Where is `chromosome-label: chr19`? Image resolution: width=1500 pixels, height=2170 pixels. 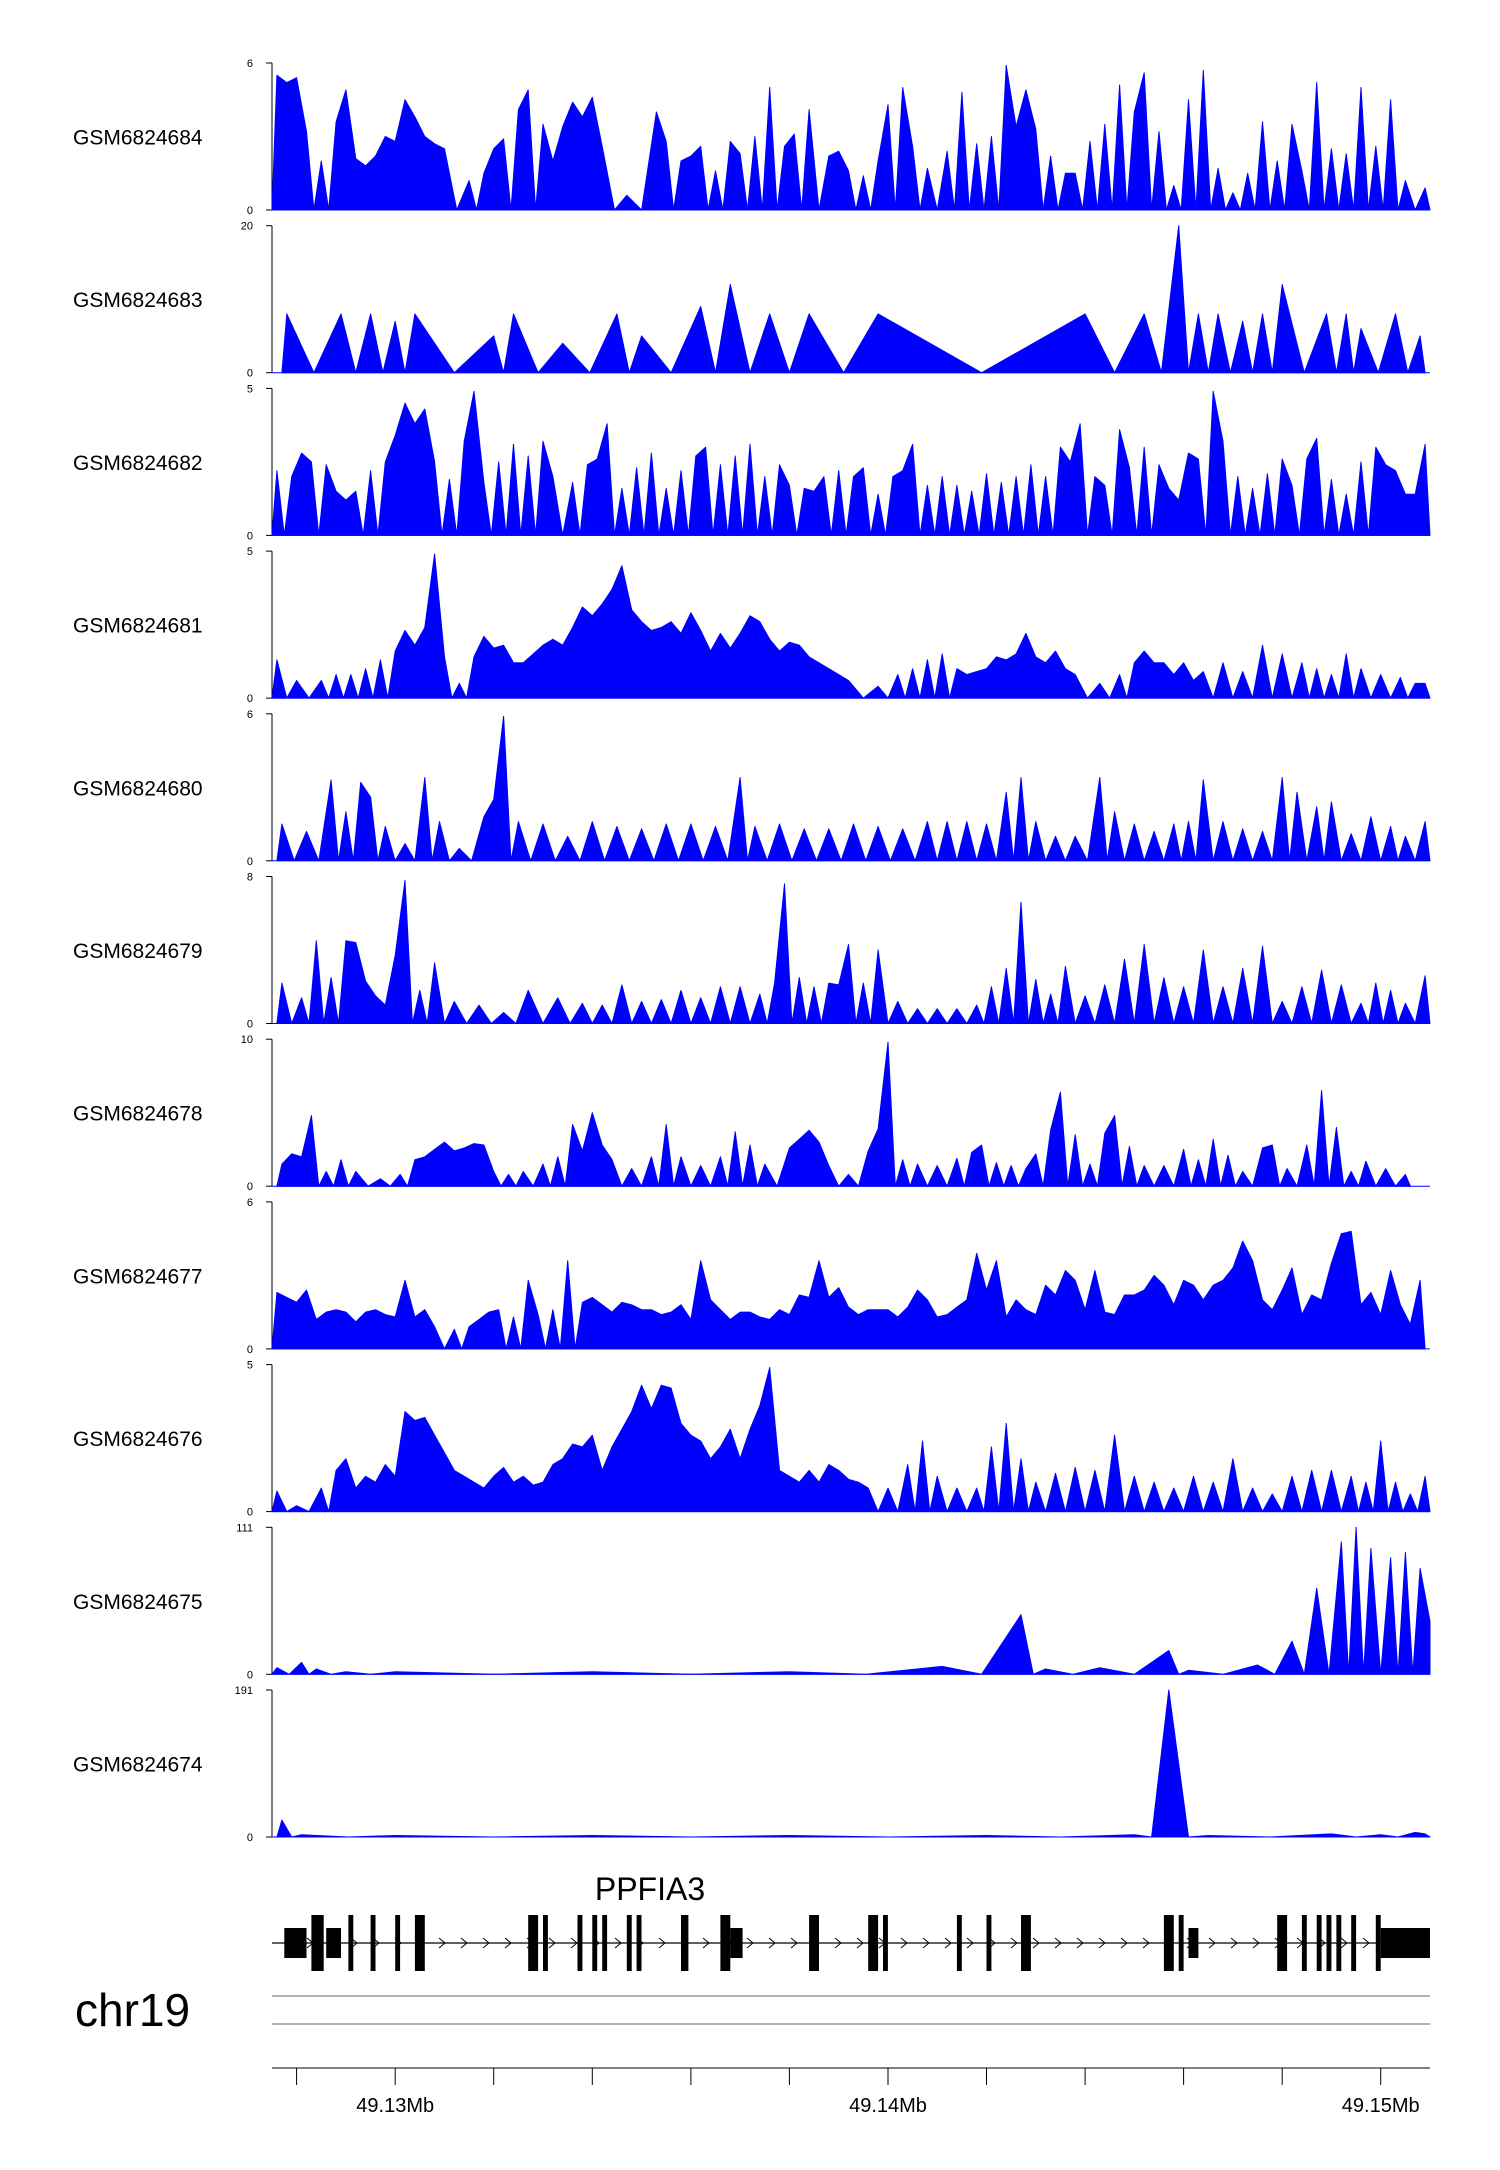
chromosome-label: chr19 is located at coordinates (132, 2010).